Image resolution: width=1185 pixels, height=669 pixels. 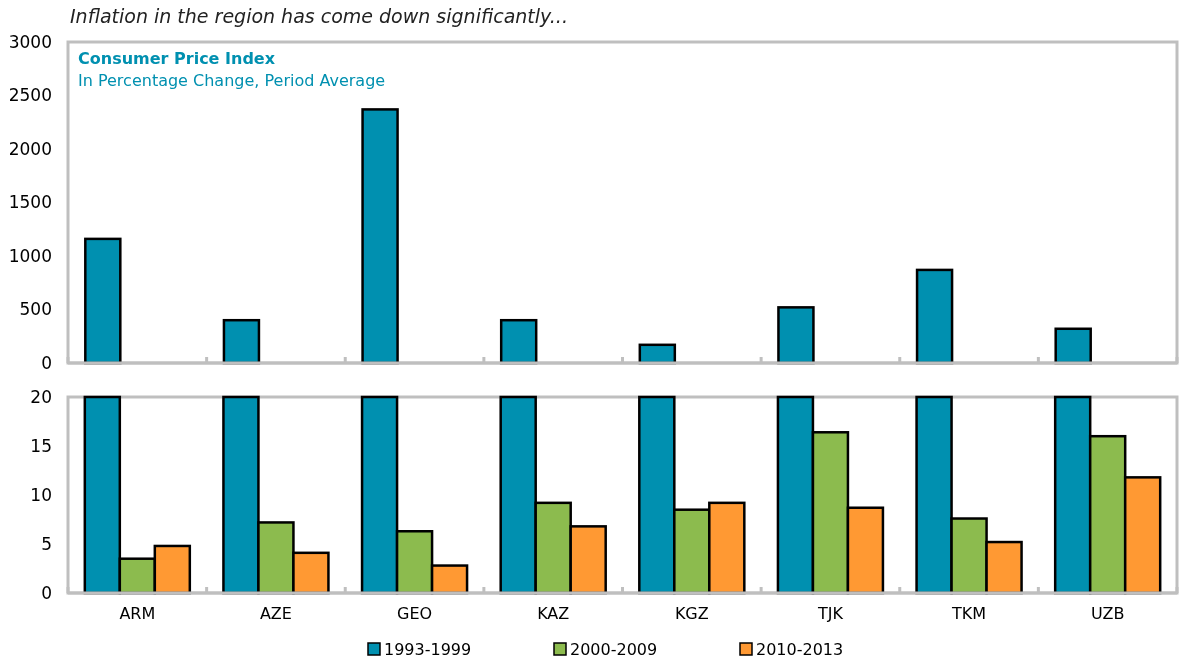 What do you see at coordinates (177, 58) in the screenshot?
I see `text: Consumer Price Index` at bounding box center [177, 58].